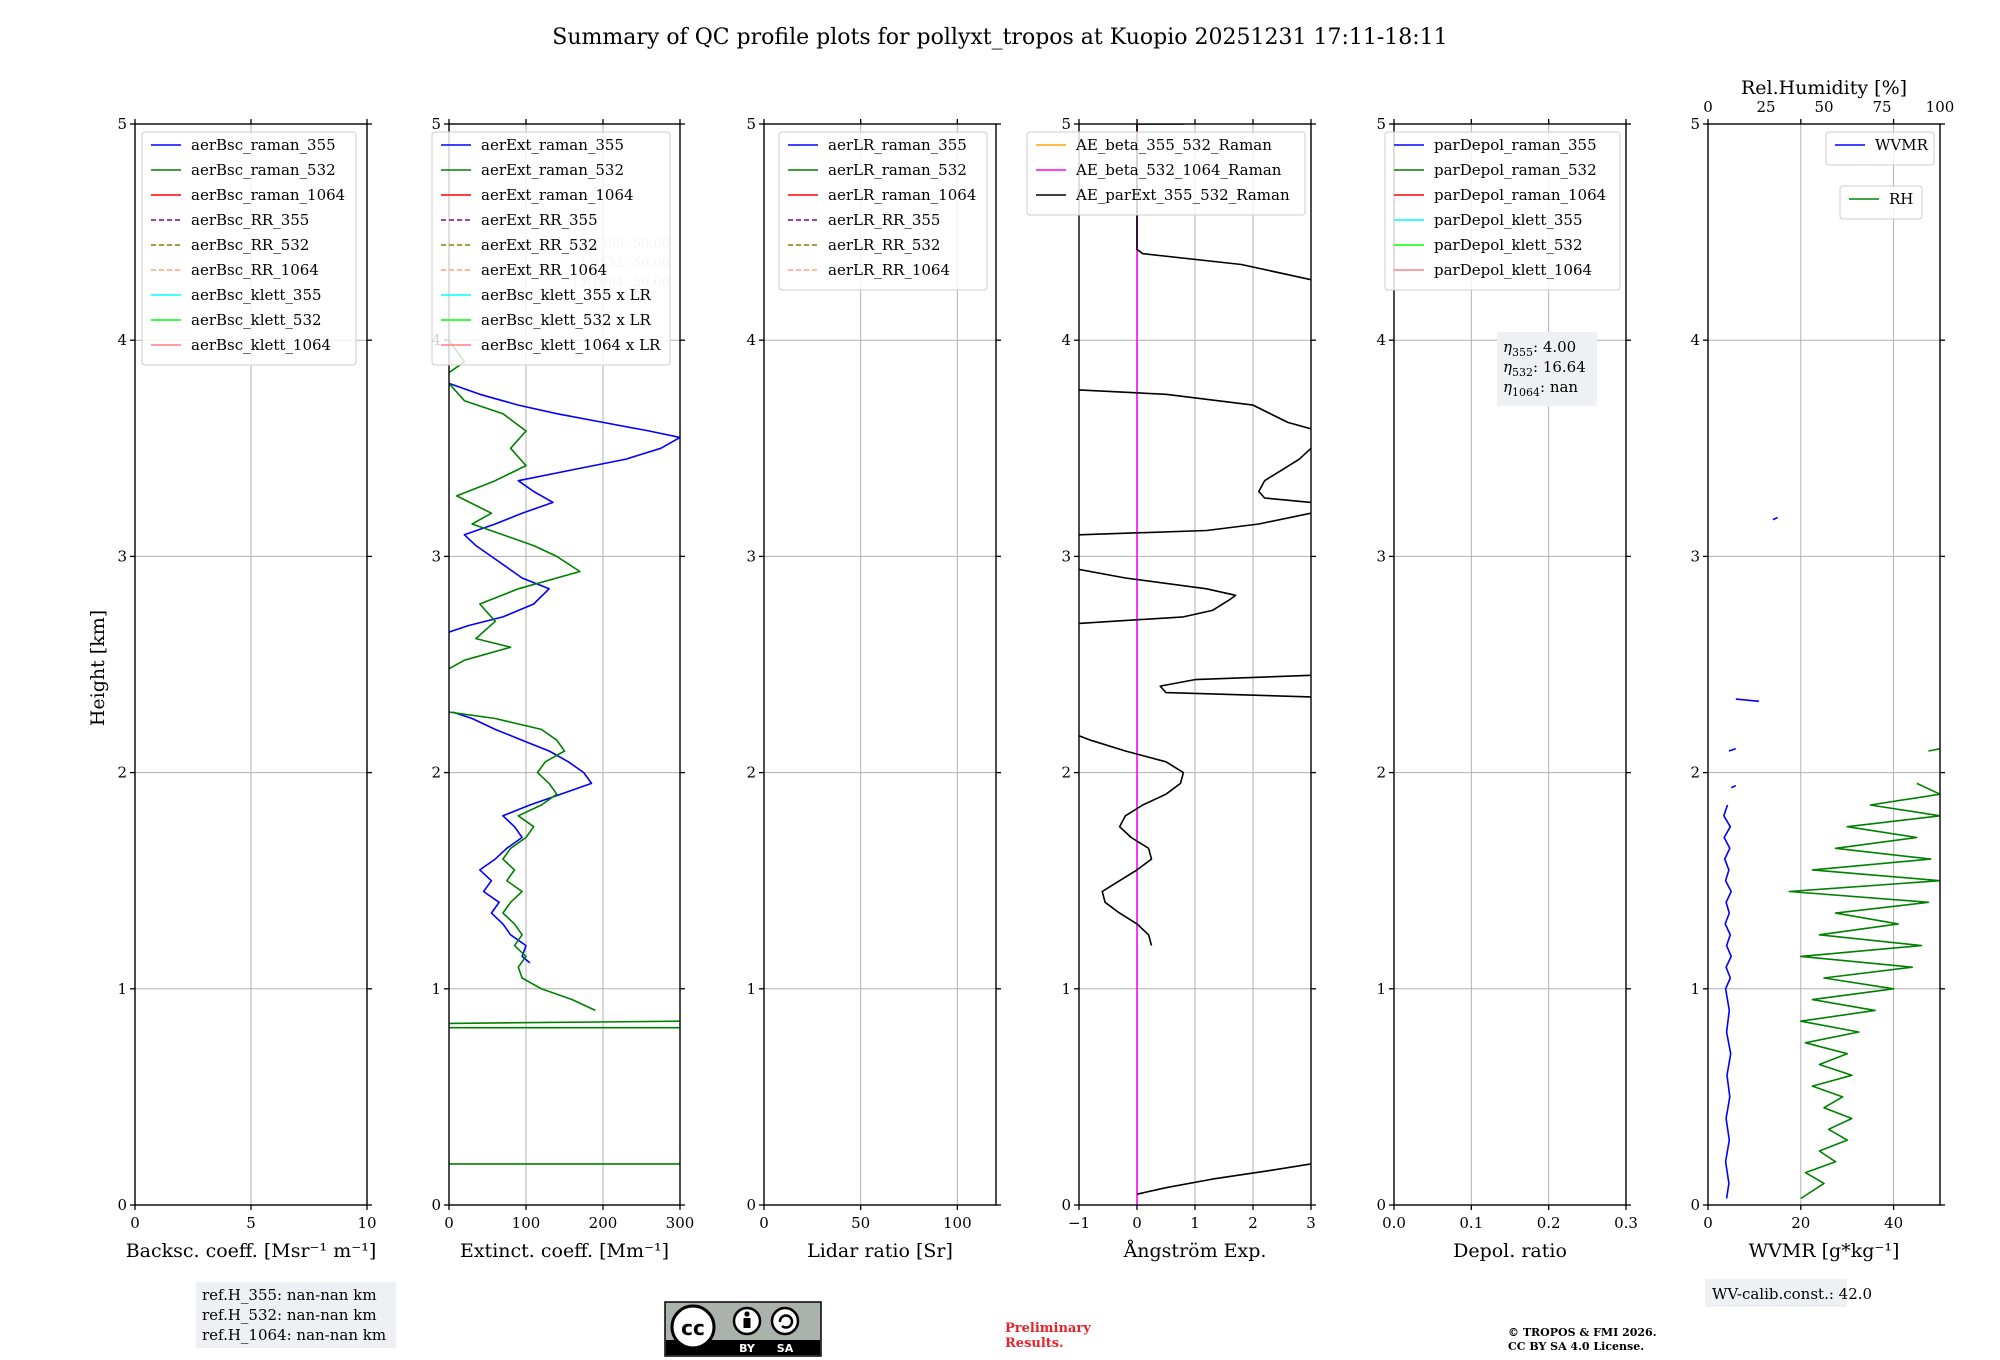 The height and width of the screenshot is (1360, 2000). What do you see at coordinates (880, 1251) in the screenshot?
I see `x-axis-label: Lidar ratio [Sr]` at bounding box center [880, 1251].